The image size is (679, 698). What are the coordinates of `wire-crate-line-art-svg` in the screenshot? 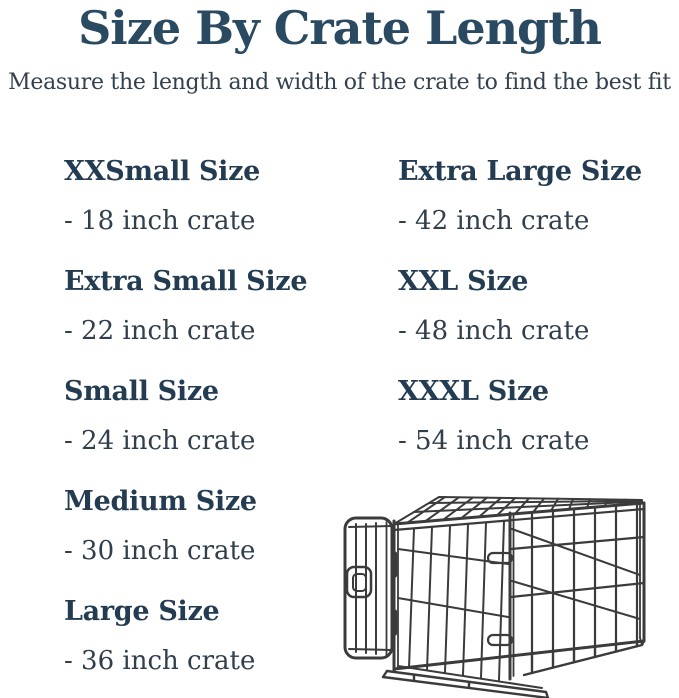 It's located at (494, 597).